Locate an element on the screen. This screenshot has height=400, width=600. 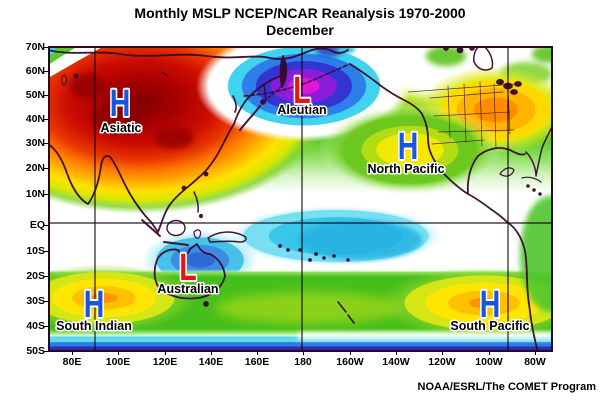
center-label-asiatic: Asiatic is located at coordinates (121, 128).